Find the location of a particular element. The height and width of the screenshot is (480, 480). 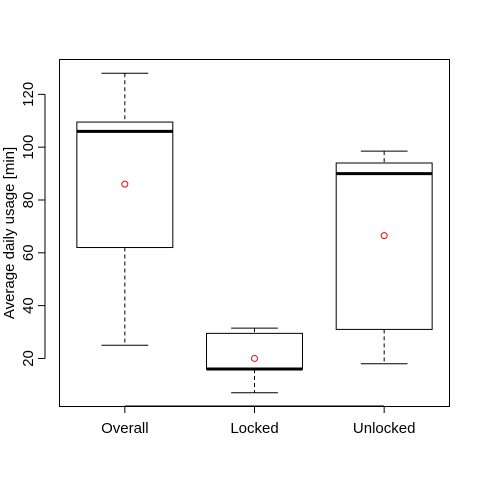

y-tick-label: 120 is located at coordinates (28, 94).